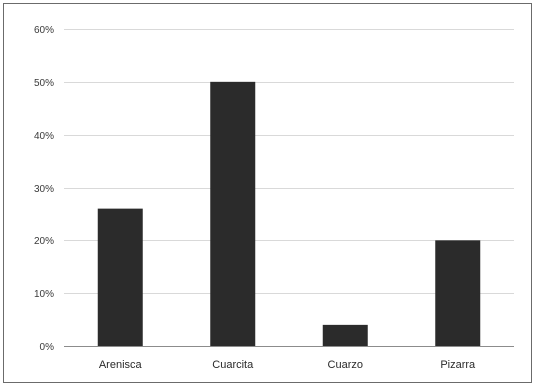 This screenshot has height=388, width=537. I want to click on x-category-label: Cuarzo, so click(345, 365).